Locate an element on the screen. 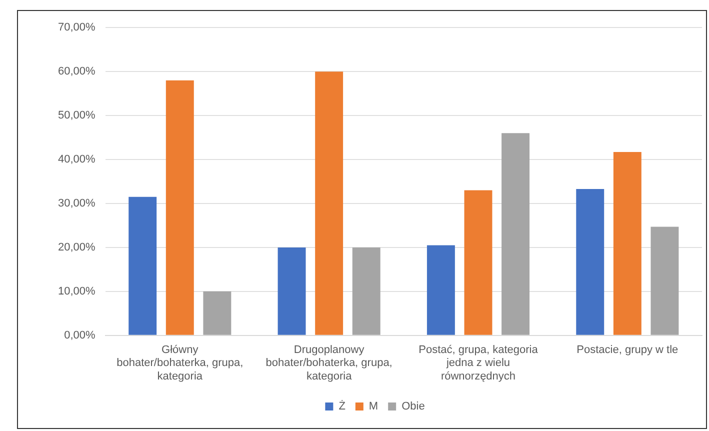 The height and width of the screenshot is (431, 709). y-tick-label: 0,00% is located at coordinates (80, 335).